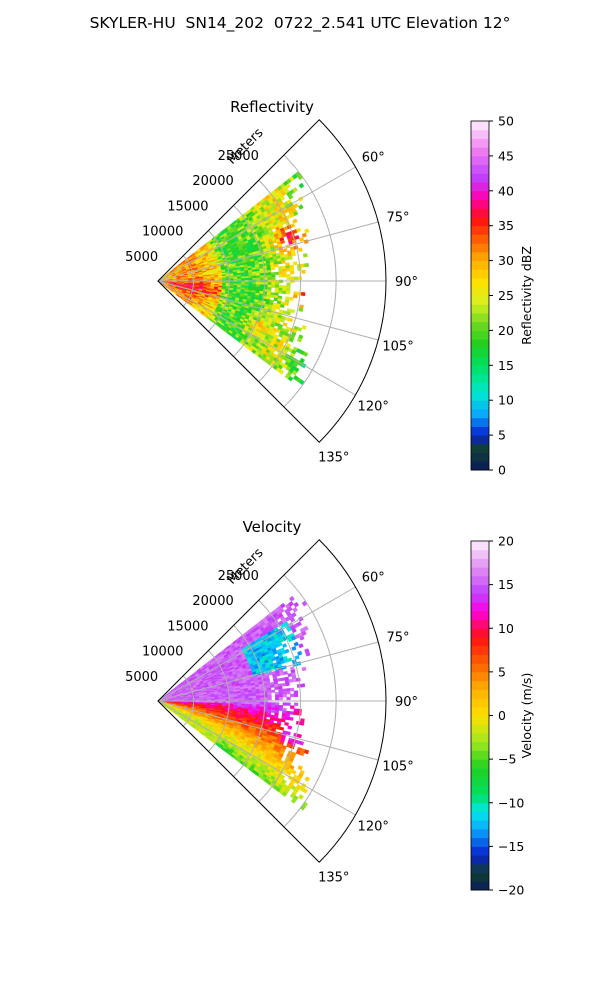  What do you see at coordinates (187, 206) in the screenshot?
I see `radial-tick-label: 15000` at bounding box center [187, 206].